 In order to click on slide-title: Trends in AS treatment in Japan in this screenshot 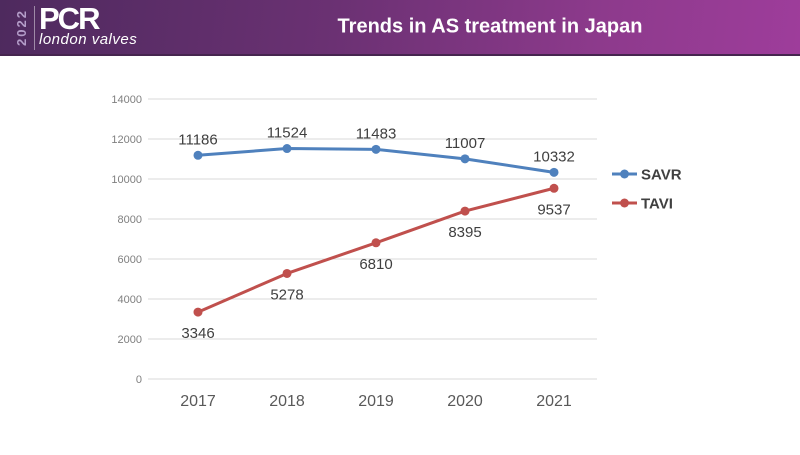, I will do `click(490, 26)`.